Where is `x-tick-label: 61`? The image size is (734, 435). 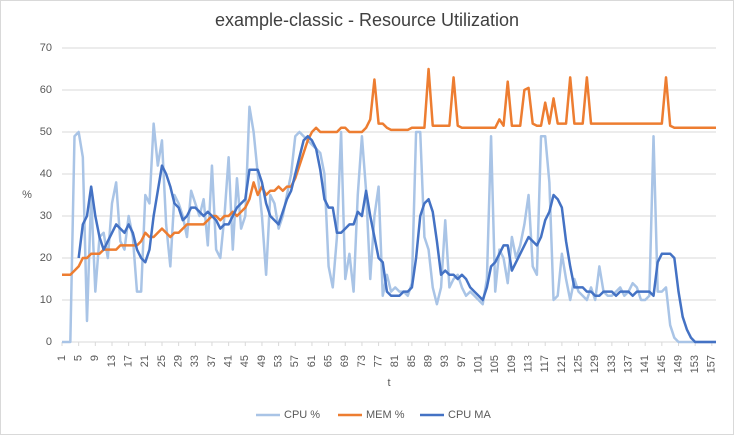
x-tick-label: 61 is located at coordinates (312, 361).